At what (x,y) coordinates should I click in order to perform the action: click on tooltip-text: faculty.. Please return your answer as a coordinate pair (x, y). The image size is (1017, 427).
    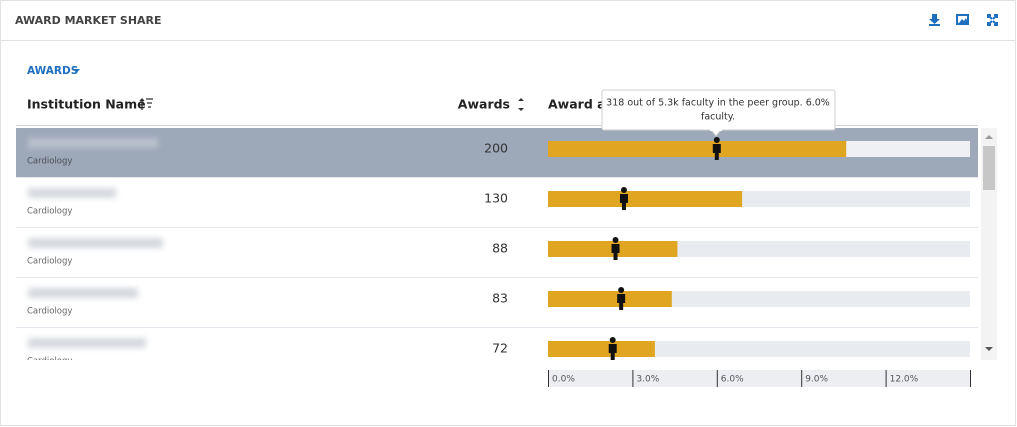
    Looking at the image, I should click on (718, 117).